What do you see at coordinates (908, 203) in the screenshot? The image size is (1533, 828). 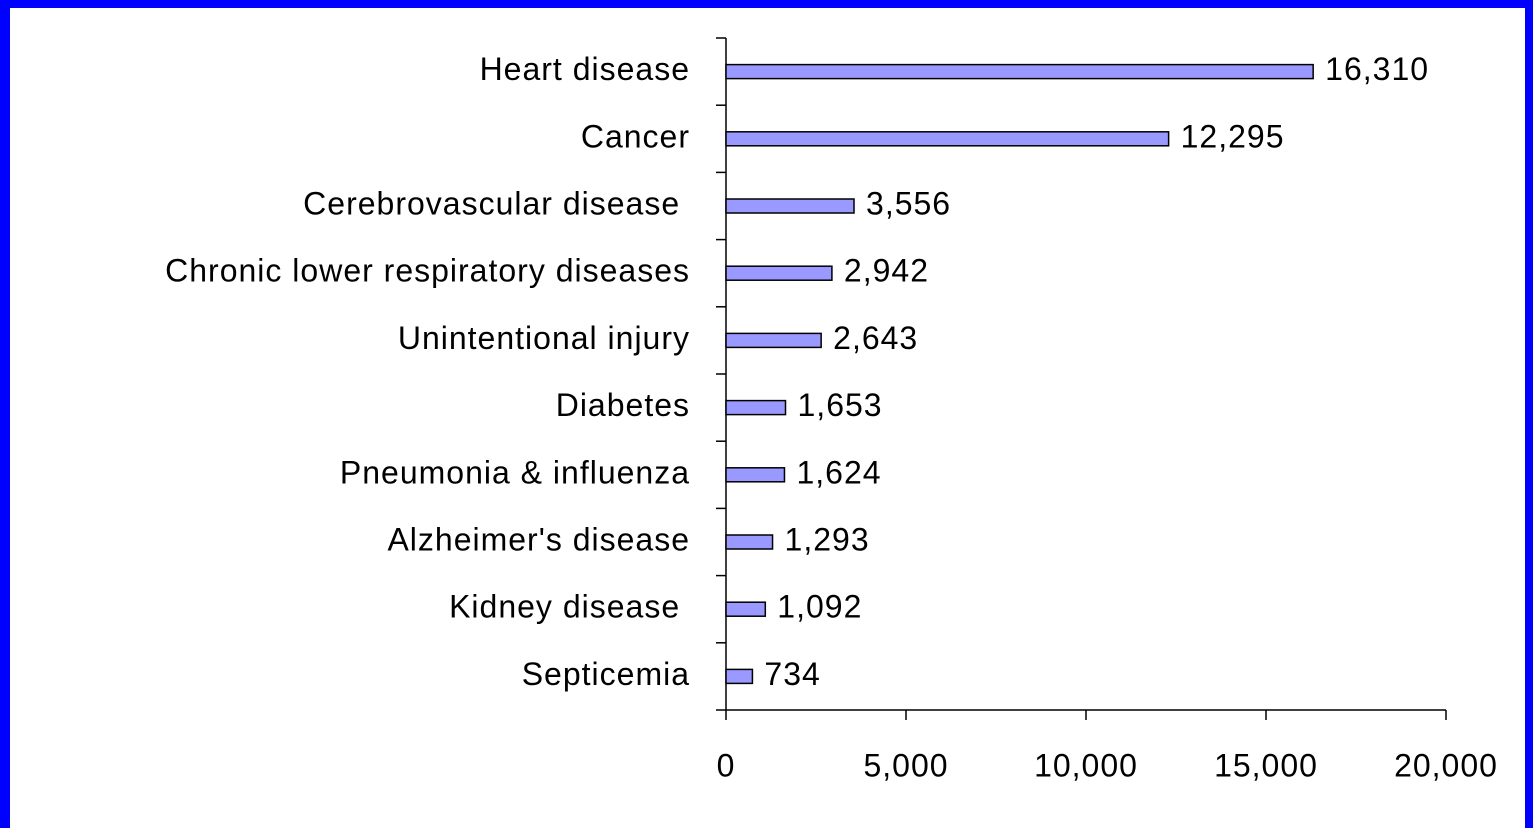 I see `data-label: 3,556` at bounding box center [908, 203].